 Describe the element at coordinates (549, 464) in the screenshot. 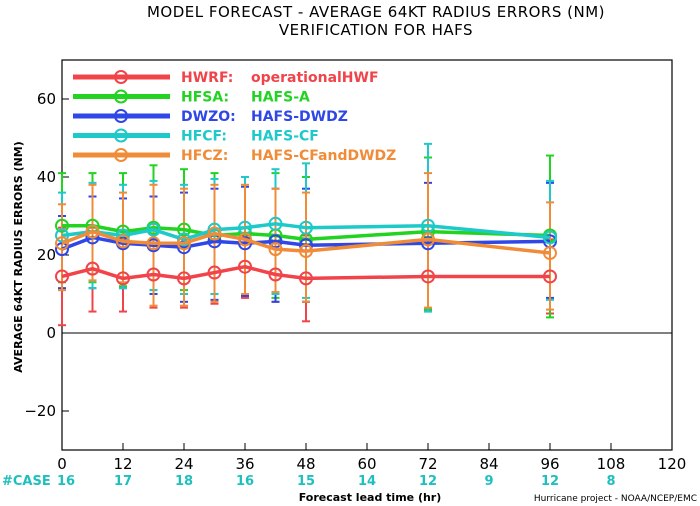

I see `x-tick-label: 96` at that location.